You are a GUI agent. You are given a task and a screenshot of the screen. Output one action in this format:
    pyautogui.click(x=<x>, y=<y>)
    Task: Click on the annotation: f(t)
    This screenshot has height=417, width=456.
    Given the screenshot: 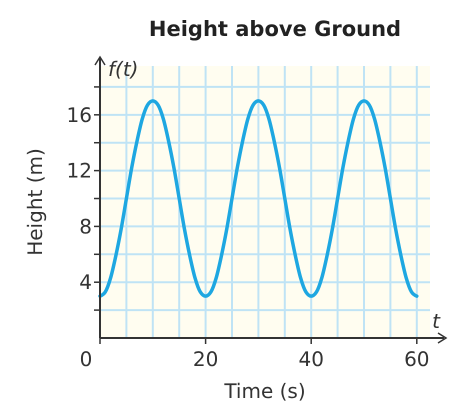 What is the action you would take?
    pyautogui.click(x=123, y=69)
    